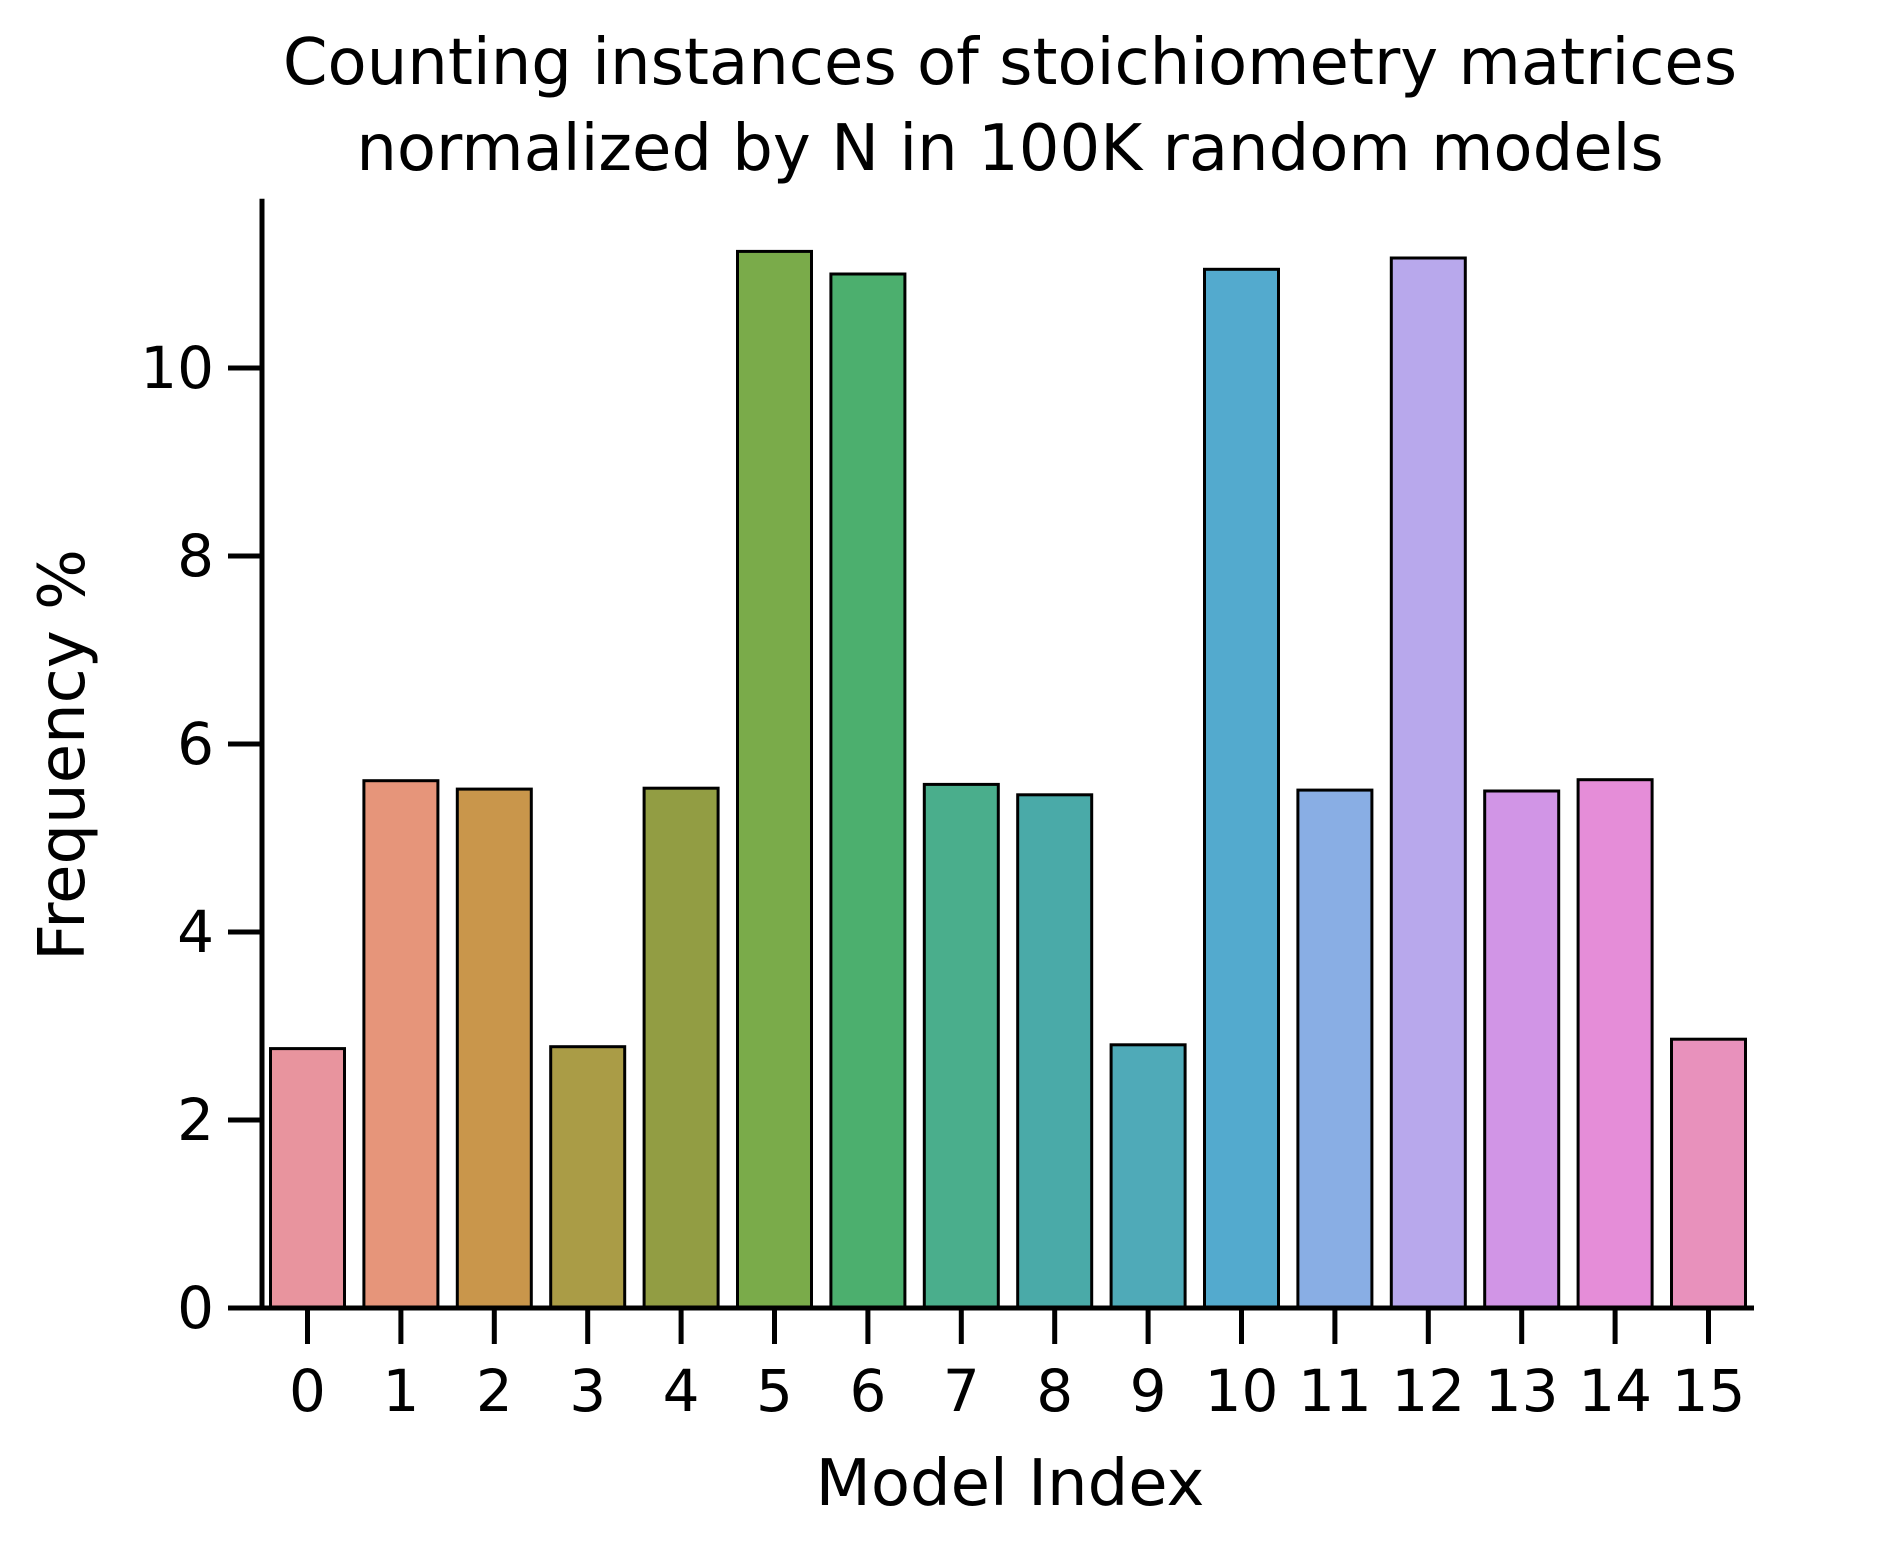 The width and height of the screenshot is (1885, 1543). I want to click on chart-title-line-2: normalized by N in 100K random models, so click(1009, 149).